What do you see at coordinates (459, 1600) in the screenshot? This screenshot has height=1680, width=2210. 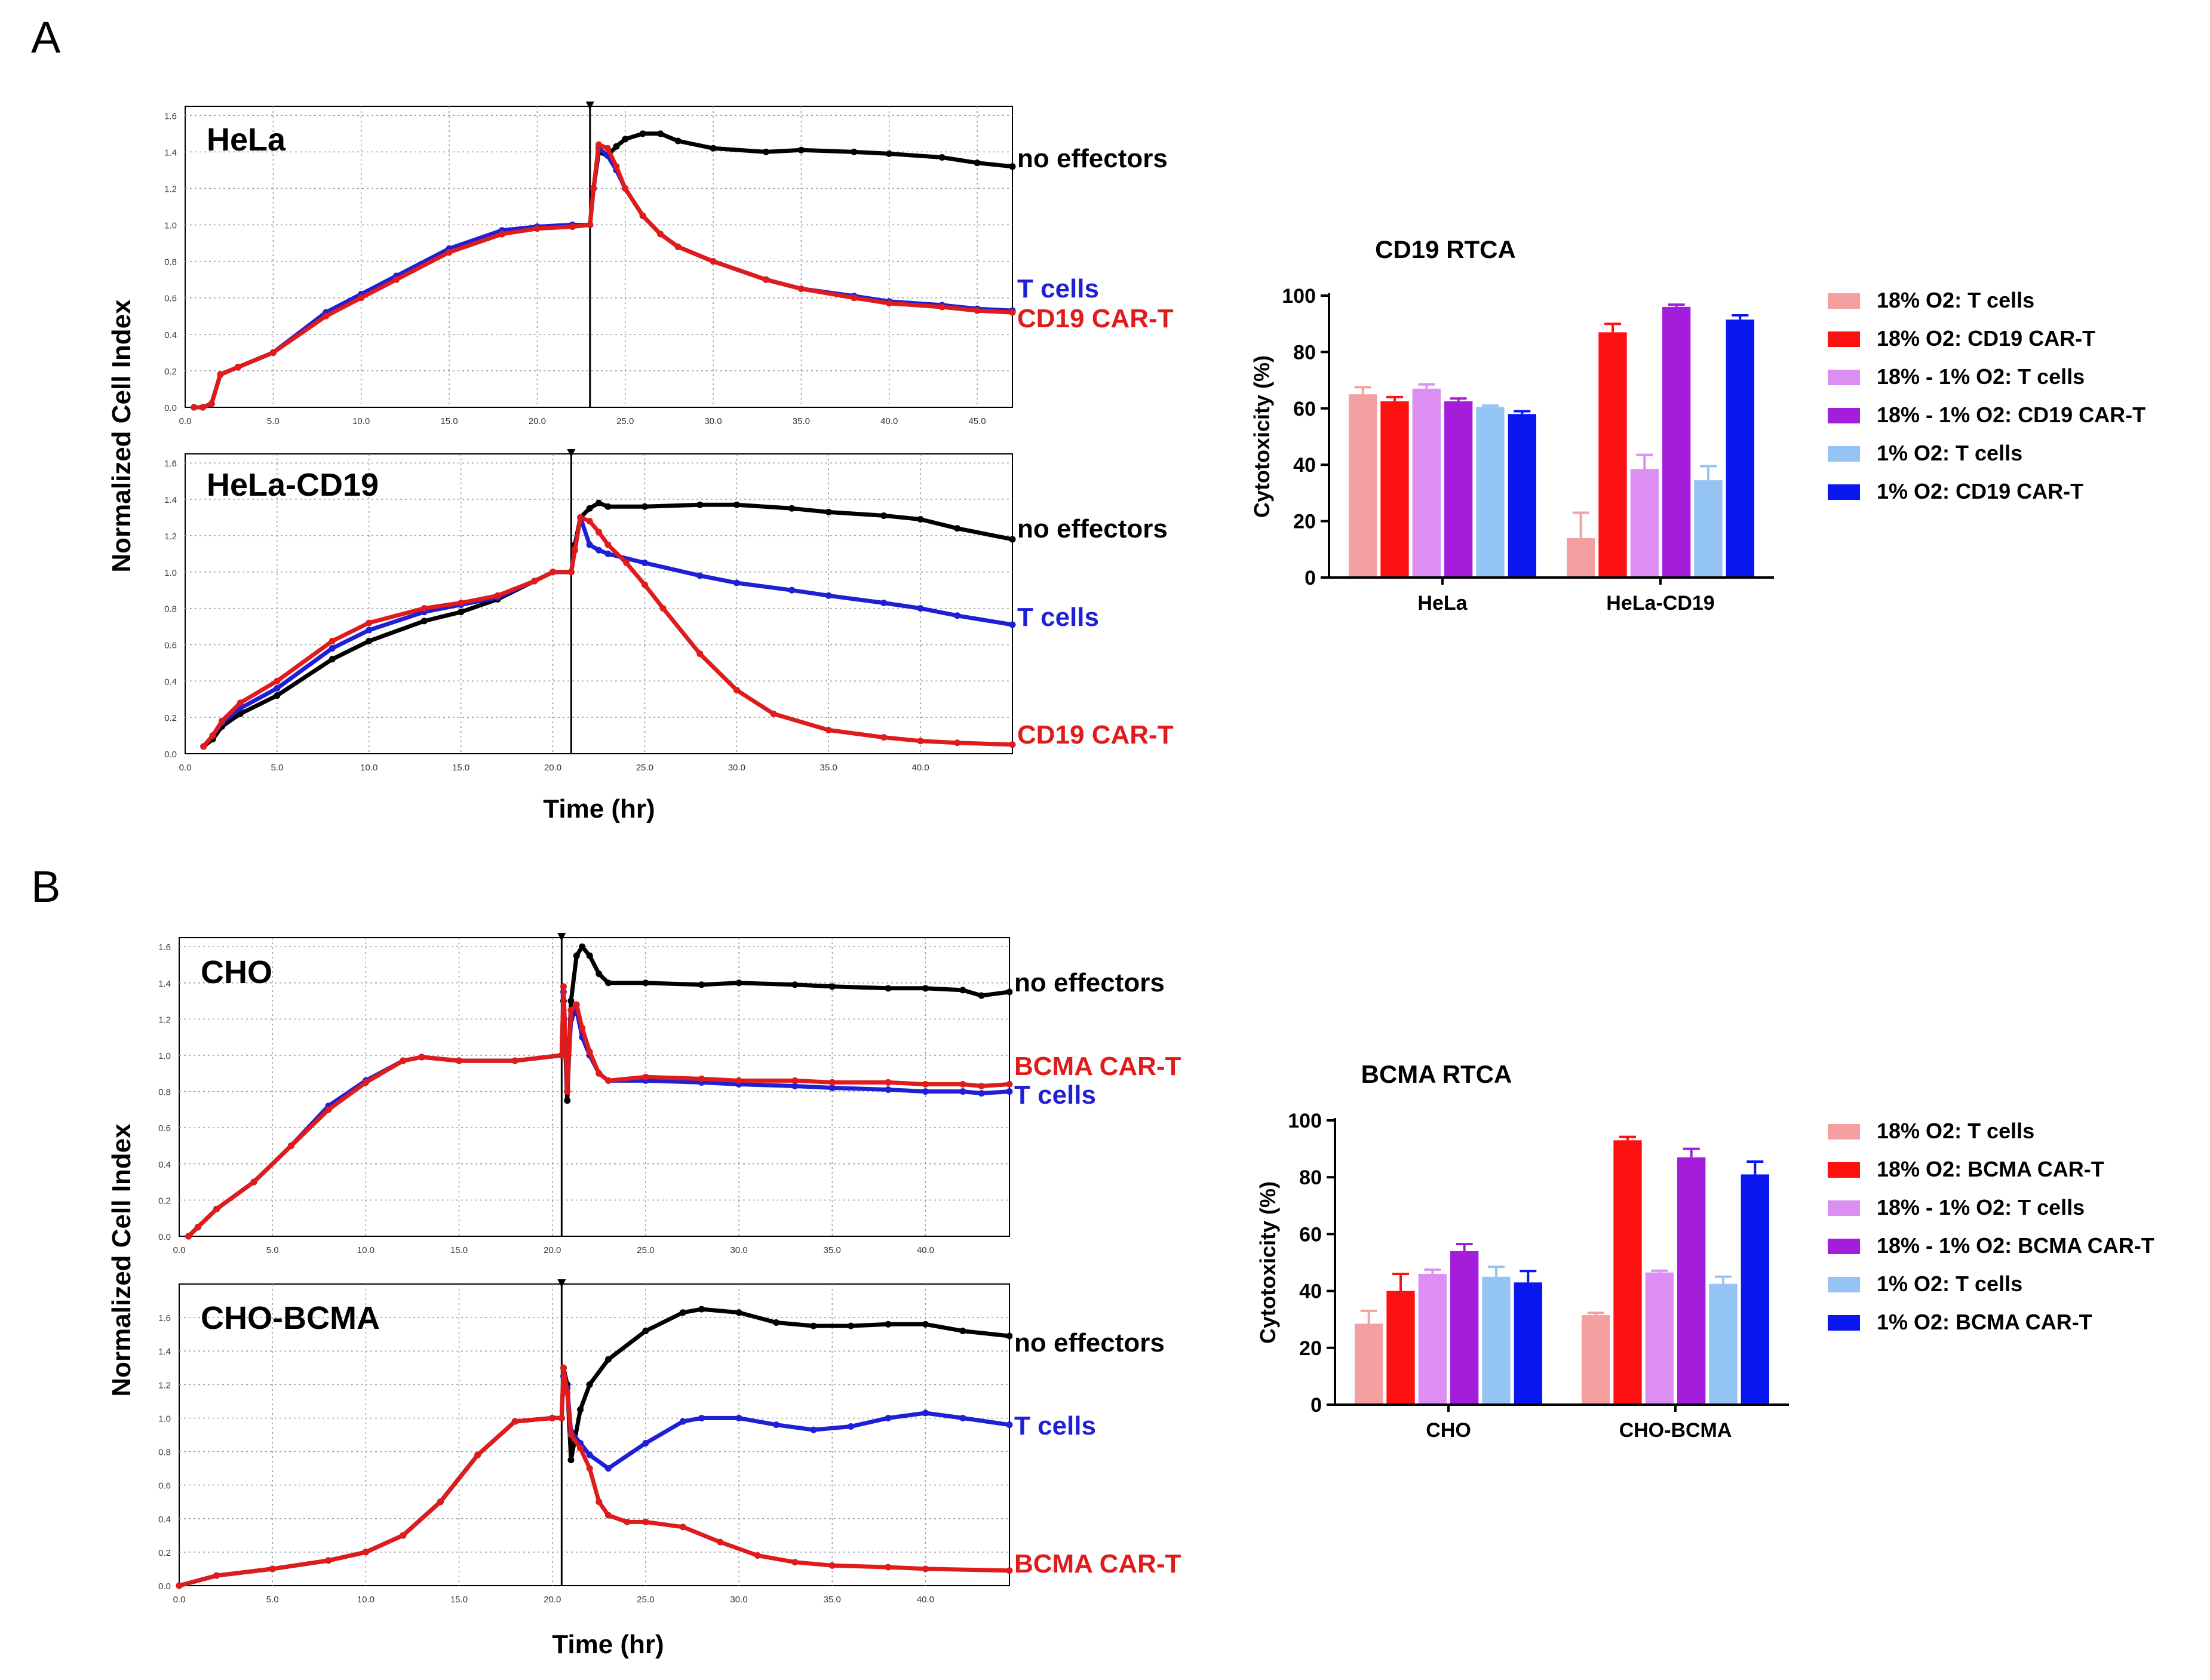 I see `x-tick-label: 15.0` at bounding box center [459, 1600].